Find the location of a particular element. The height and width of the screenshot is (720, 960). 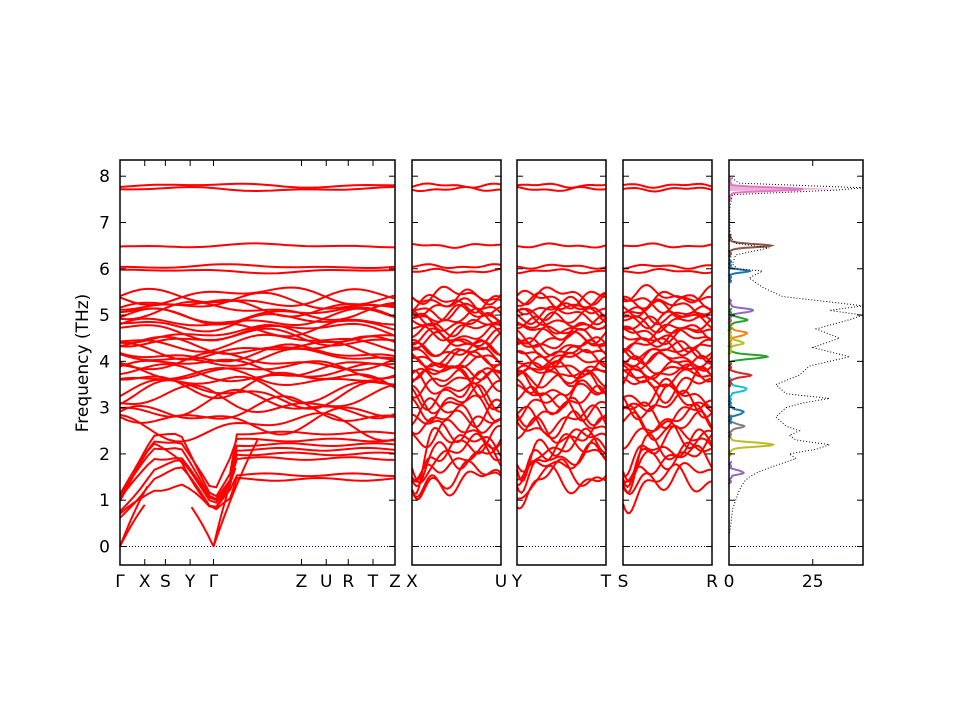

high-symmetry-label: R is located at coordinates (712, 582).